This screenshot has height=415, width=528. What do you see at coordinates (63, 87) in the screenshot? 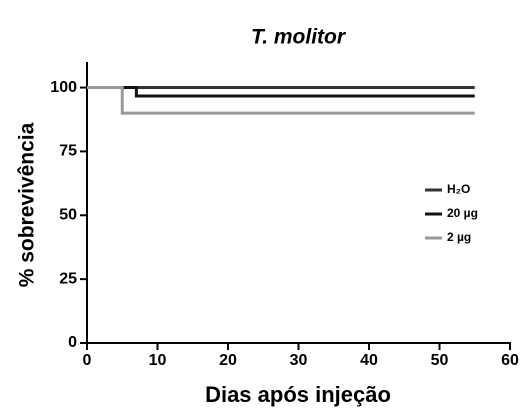
I see `y-tick-label: 100` at bounding box center [63, 87].